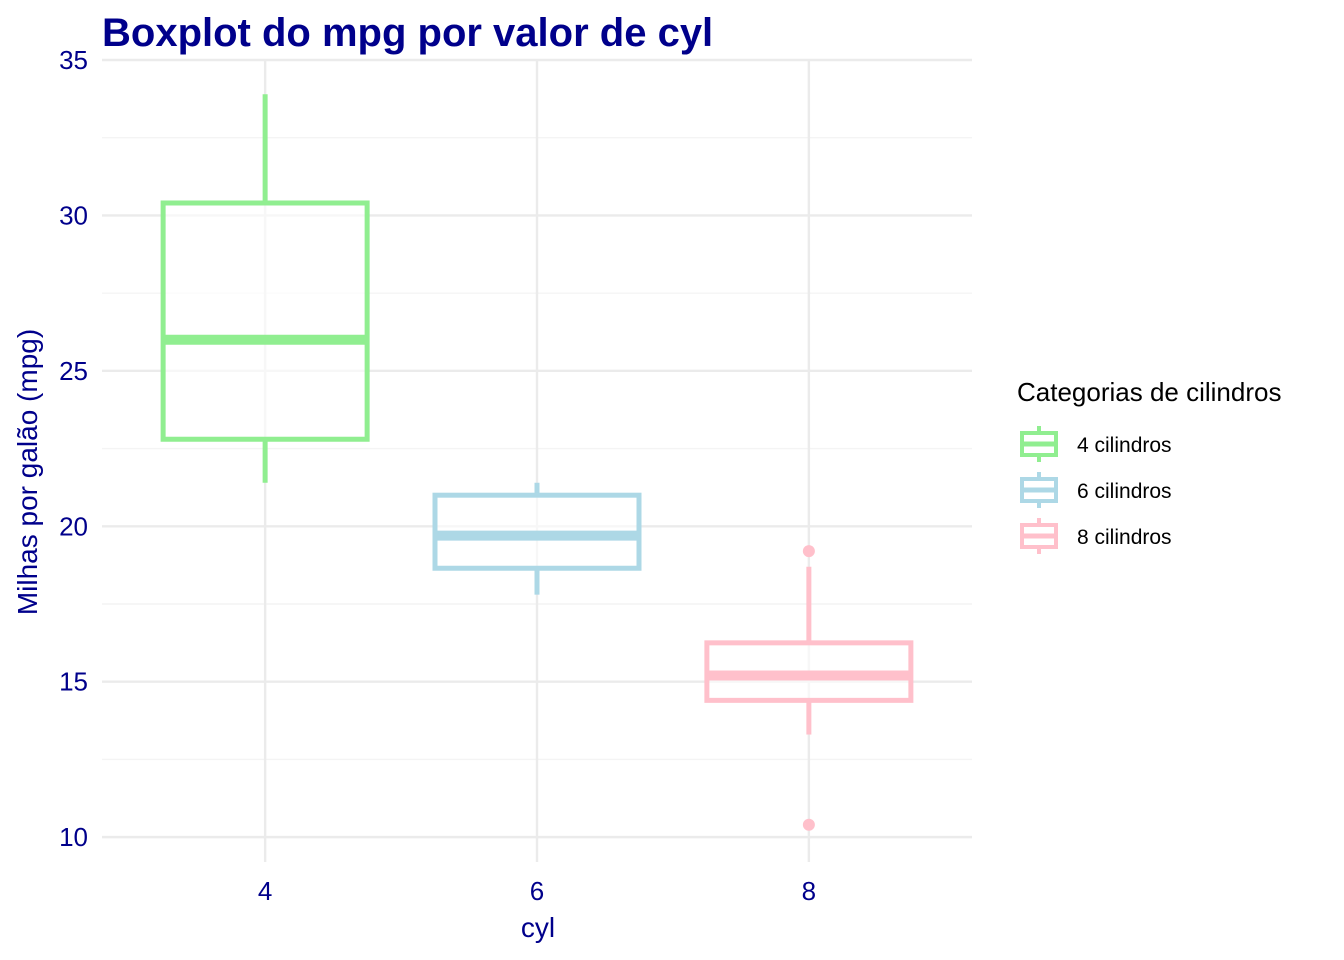 The height and width of the screenshot is (960, 1344). I want to click on legend-label: 8 cilindros, so click(1124, 537).